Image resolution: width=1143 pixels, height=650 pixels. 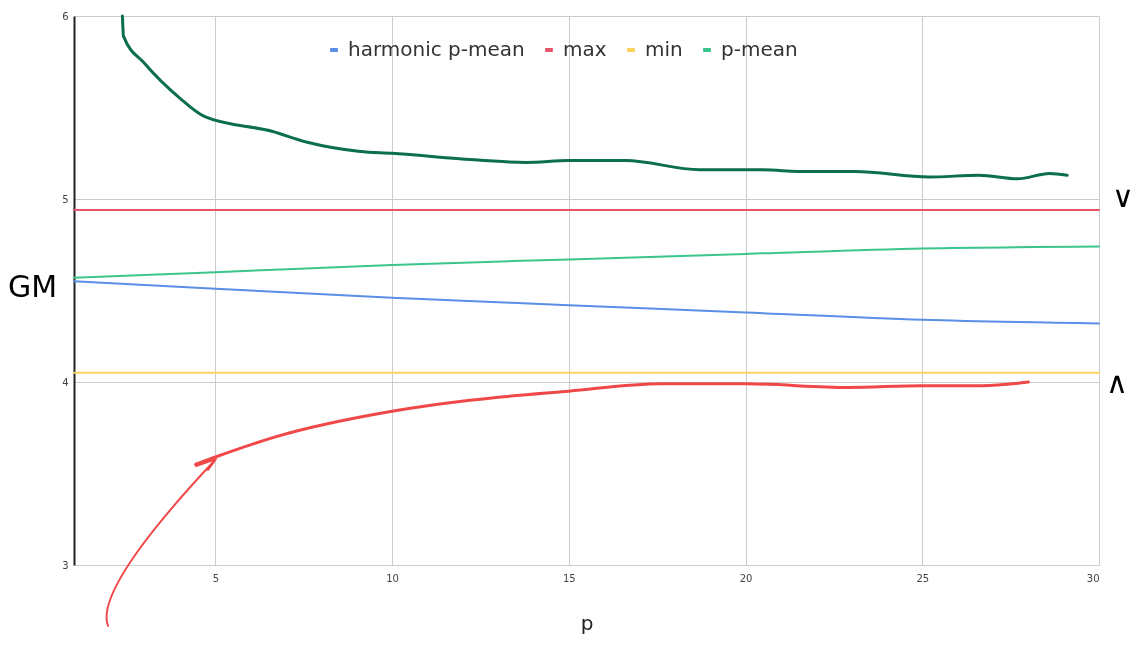 I want to click on legend-label: p-mean, so click(x=759, y=49).